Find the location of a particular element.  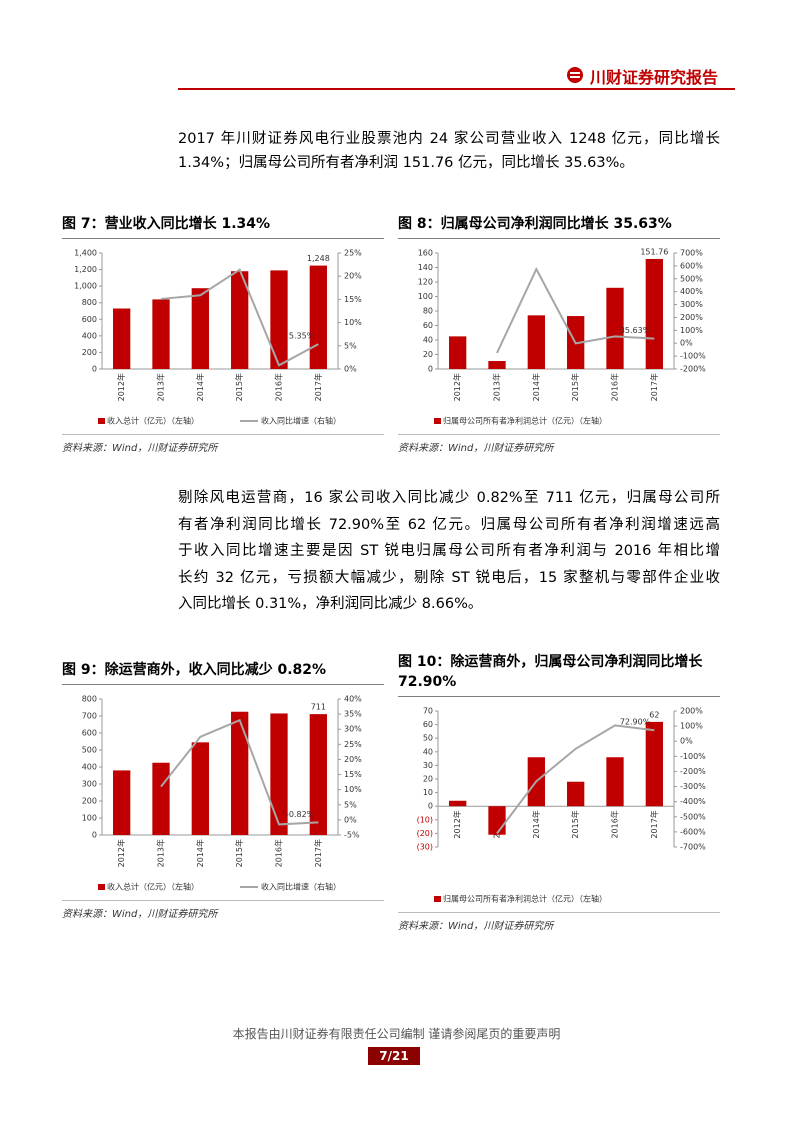

y2-tick-label: -200% is located at coordinates (693, 369).